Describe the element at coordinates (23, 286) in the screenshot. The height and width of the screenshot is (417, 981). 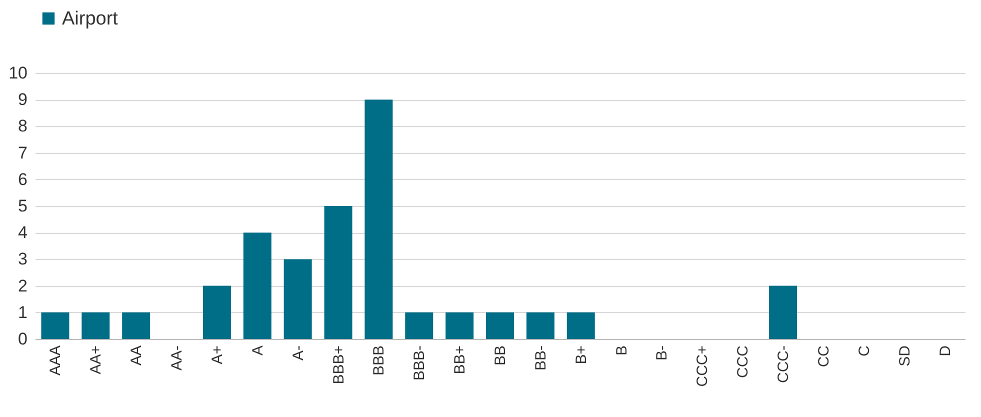
I see `y-tick-label: 2` at that location.